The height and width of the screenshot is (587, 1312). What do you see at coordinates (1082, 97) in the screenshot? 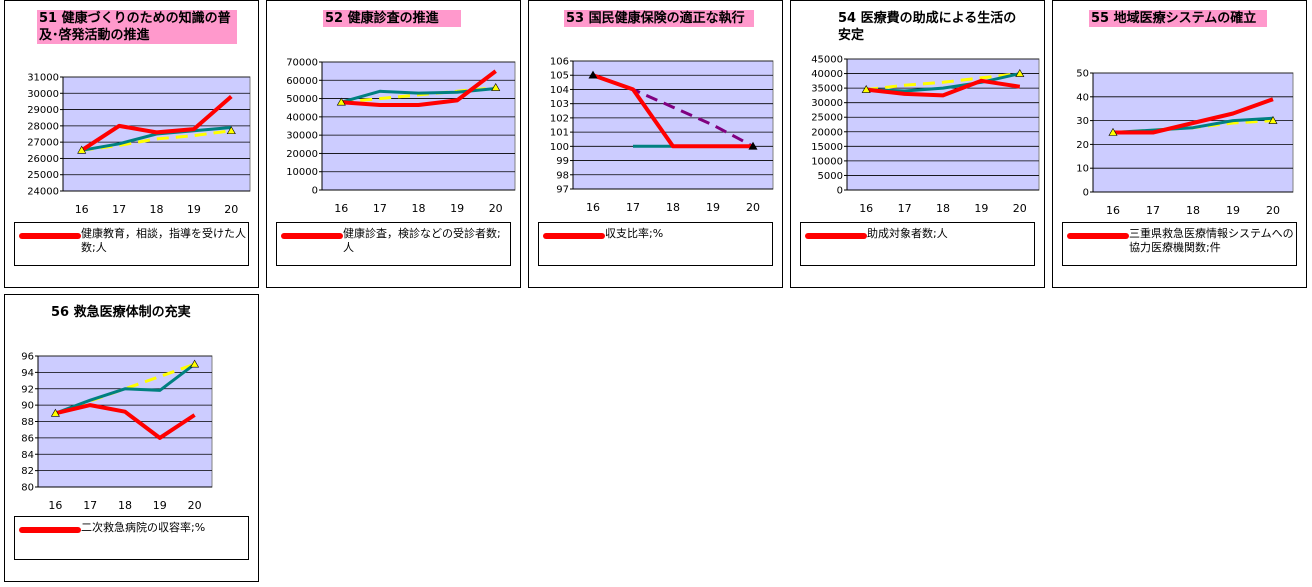
I see `y-tick-label: 40` at bounding box center [1082, 97].